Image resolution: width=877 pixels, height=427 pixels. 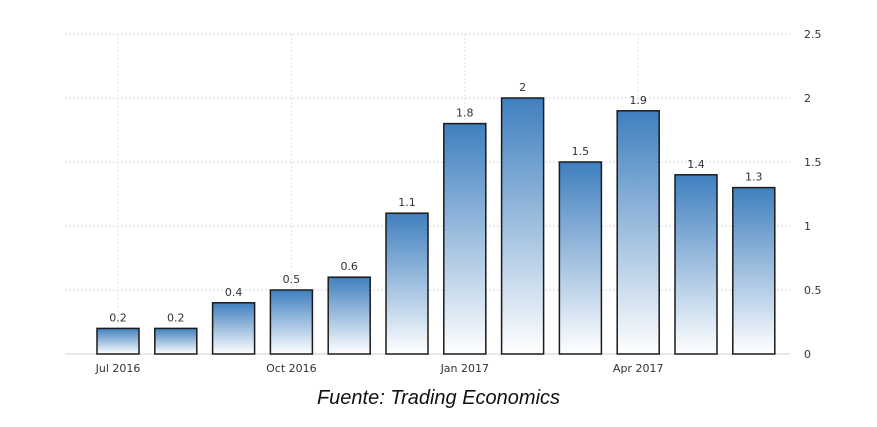 I want to click on y-tick-label: 1.5, so click(x=813, y=162).